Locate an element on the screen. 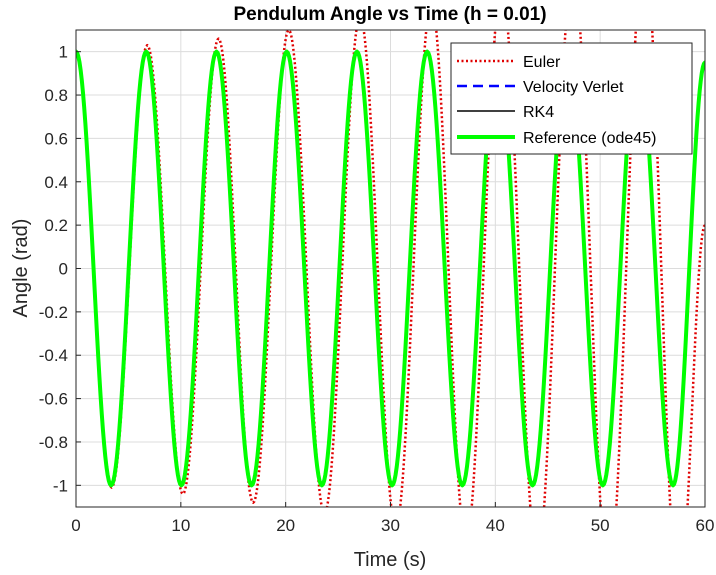  x-tick-label: 30 is located at coordinates (390, 525).